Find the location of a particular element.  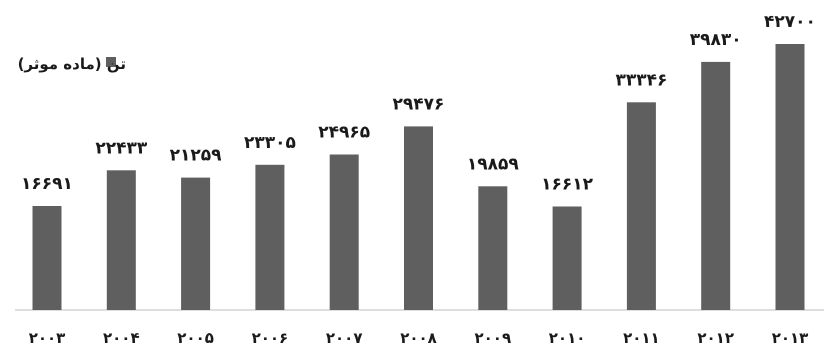

x-tick-label-2004: ۲۰۰۴ is located at coordinates (121, 338).